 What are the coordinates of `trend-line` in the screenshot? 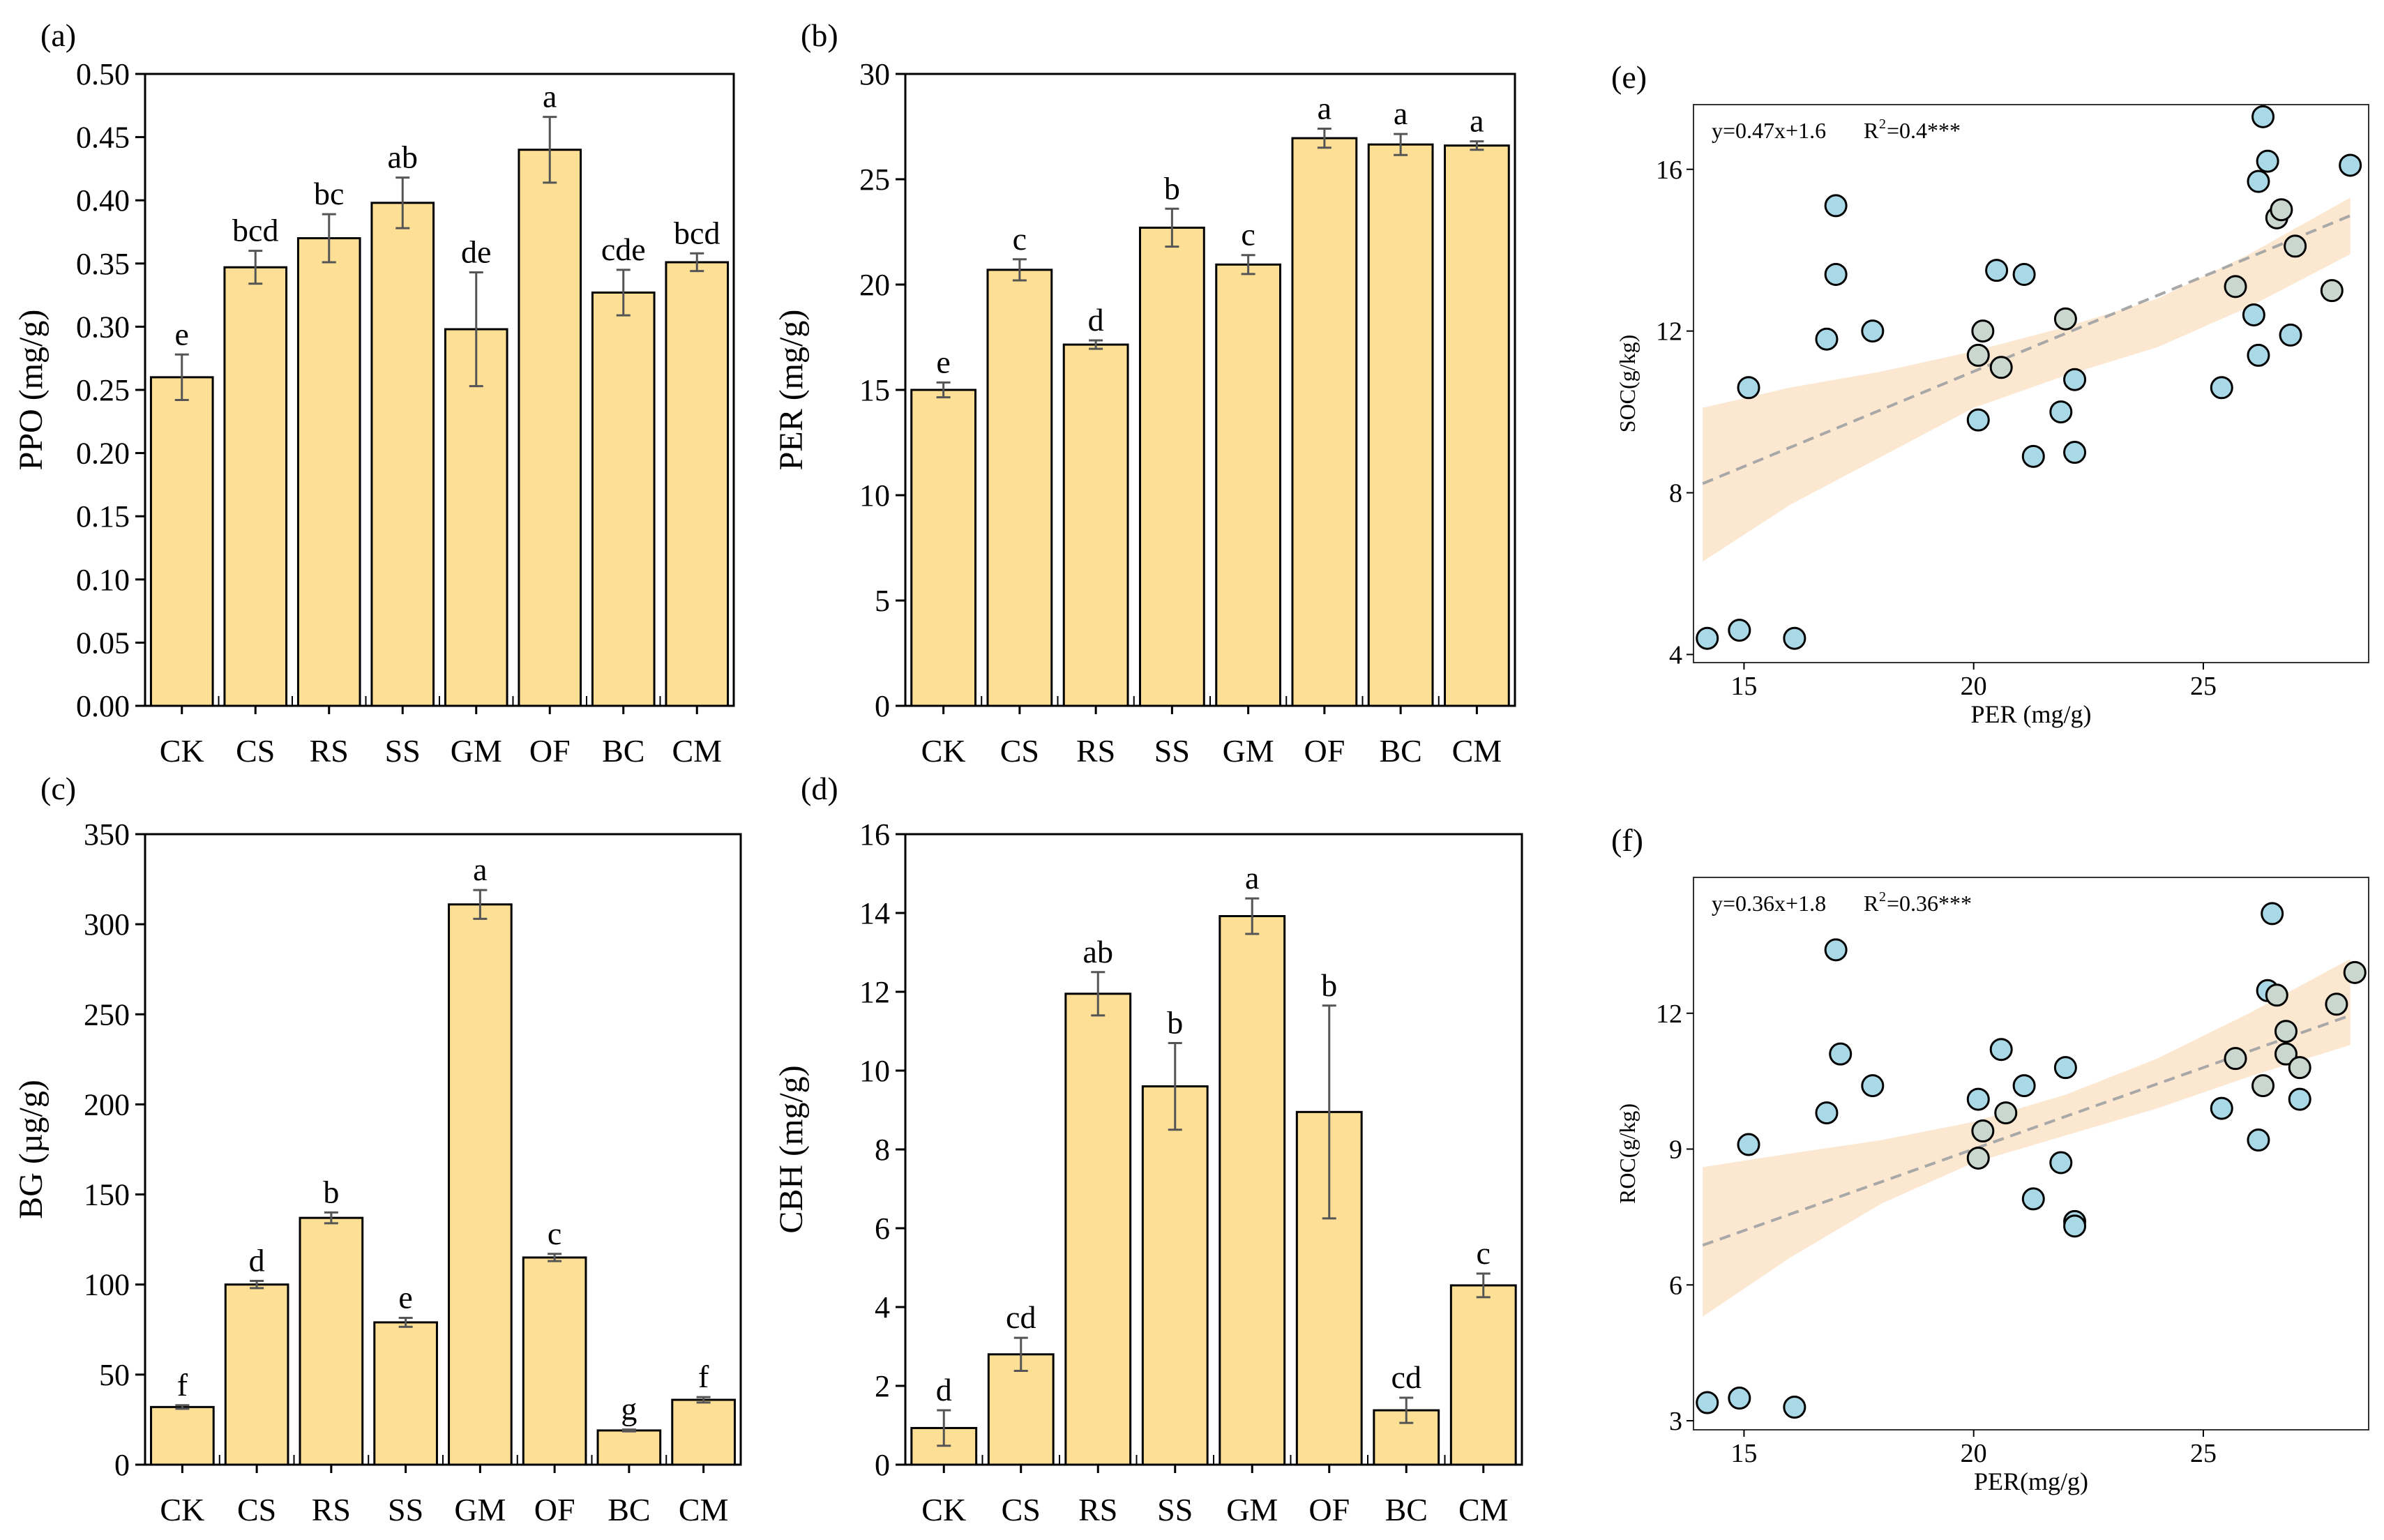 It's located at (2026, 349).